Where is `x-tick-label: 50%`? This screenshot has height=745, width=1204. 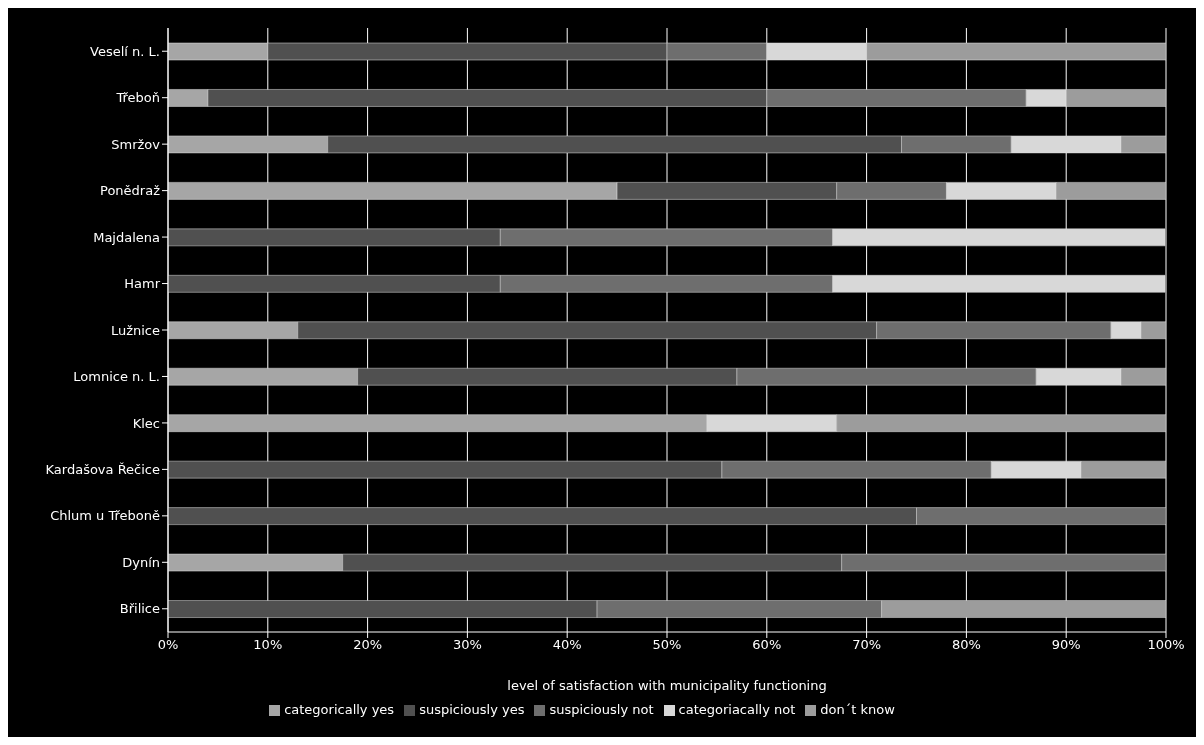 x-tick-label: 50% is located at coordinates (667, 645).